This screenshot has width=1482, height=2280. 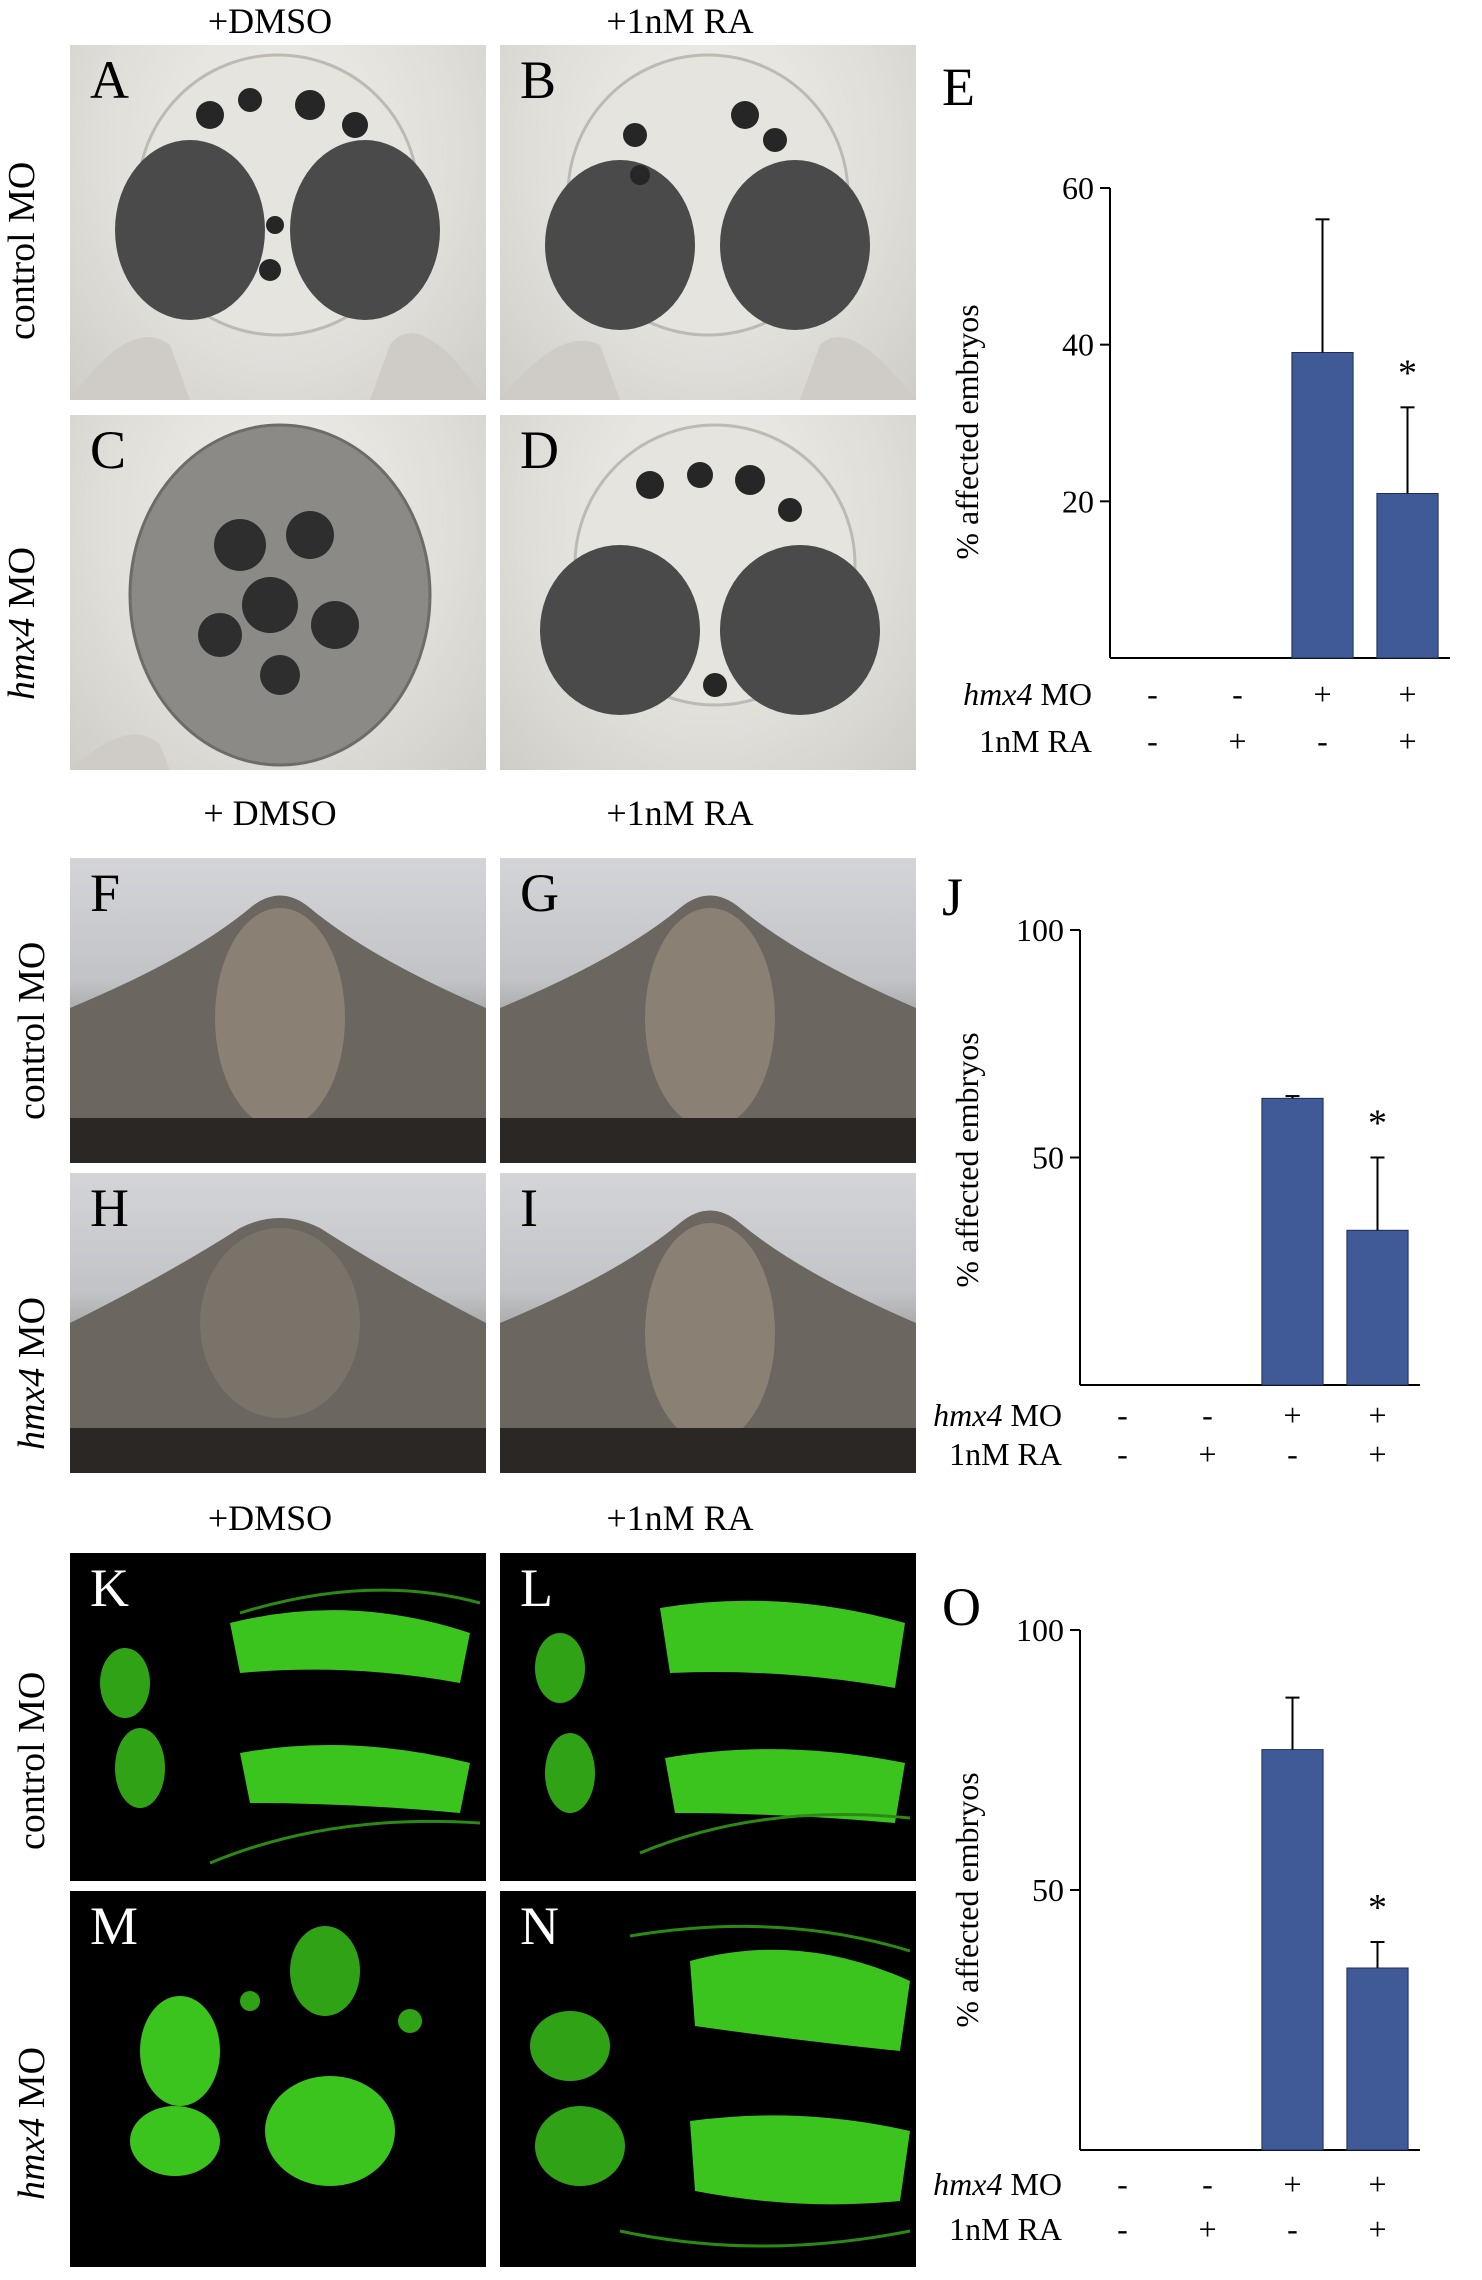 I want to click on panel-label-d: D, so click(x=539, y=450).